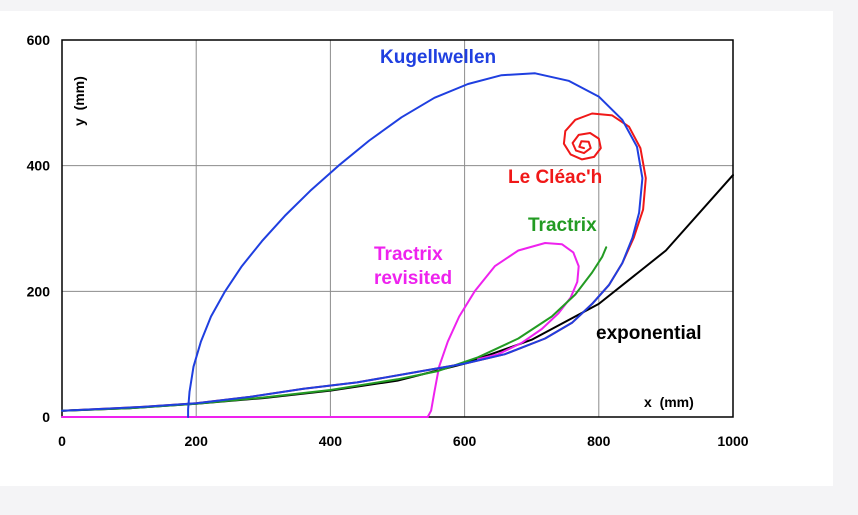  I want to click on label-kugellwellen: Kugellwellen, so click(438, 57).